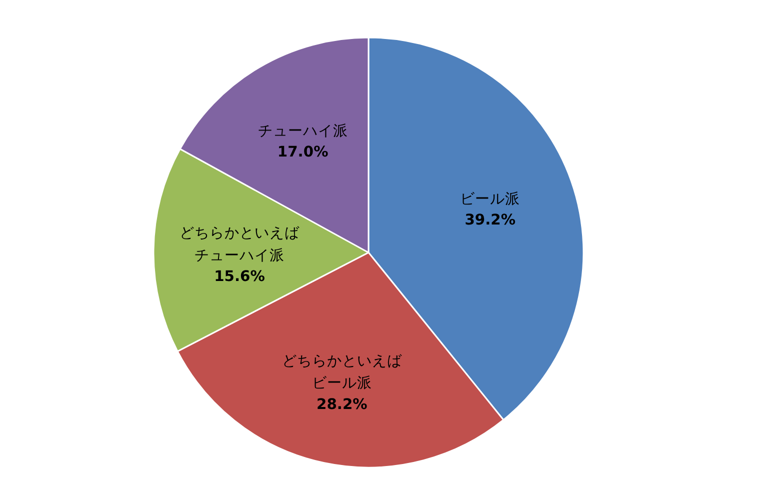 This screenshot has width=776, height=497. I want to click on slice-label: どちらかといえばビール派, so click(342, 372).